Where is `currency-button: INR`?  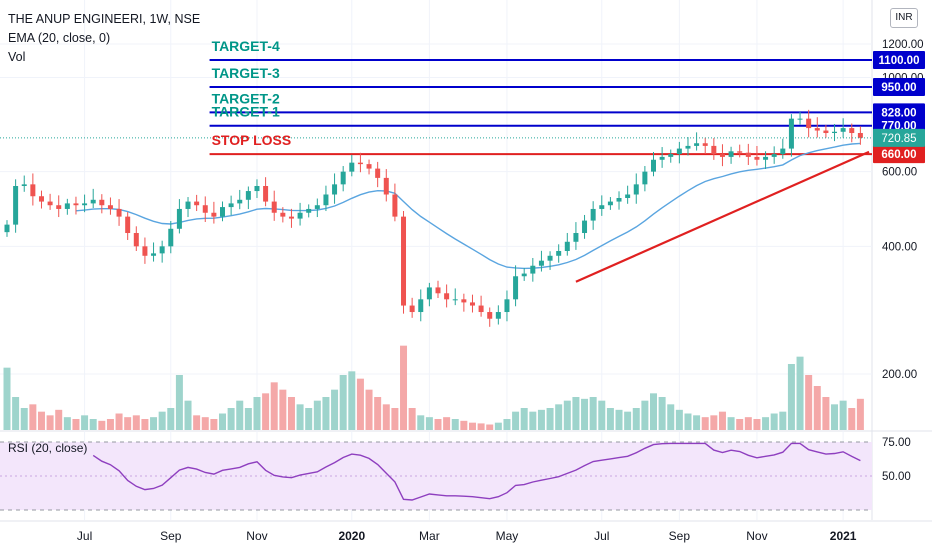 currency-button: INR is located at coordinates (904, 18).